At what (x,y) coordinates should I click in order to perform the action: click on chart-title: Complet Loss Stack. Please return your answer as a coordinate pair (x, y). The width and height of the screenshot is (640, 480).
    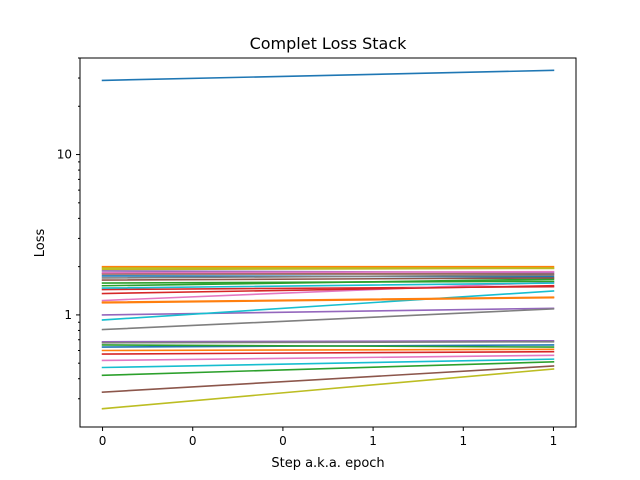
    Looking at the image, I should click on (329, 43).